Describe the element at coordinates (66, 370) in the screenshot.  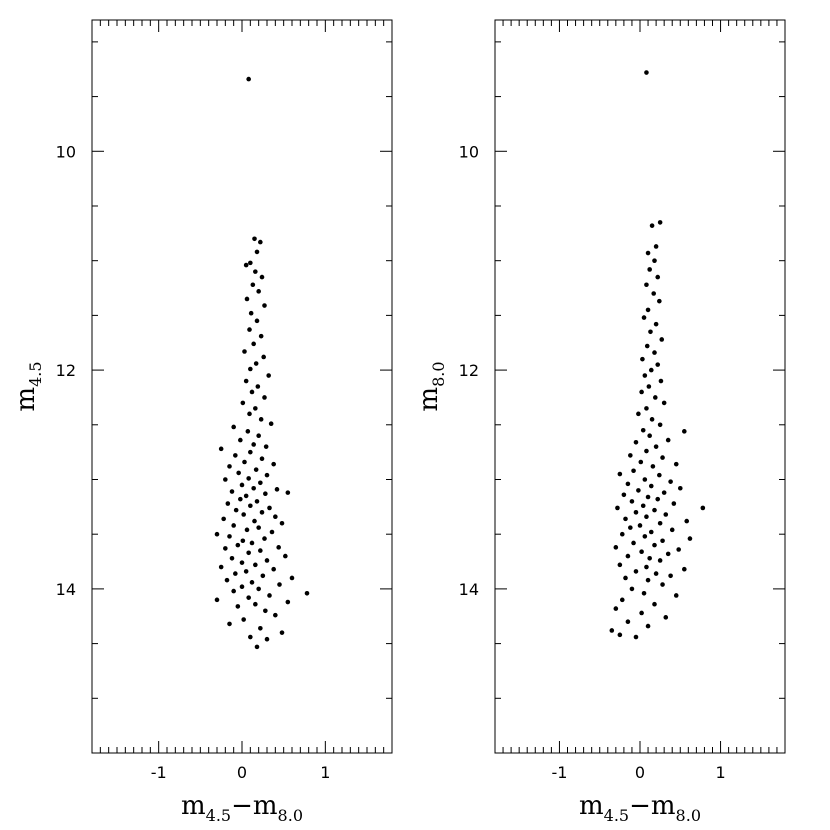
I see `y-tick-label: 12` at that location.